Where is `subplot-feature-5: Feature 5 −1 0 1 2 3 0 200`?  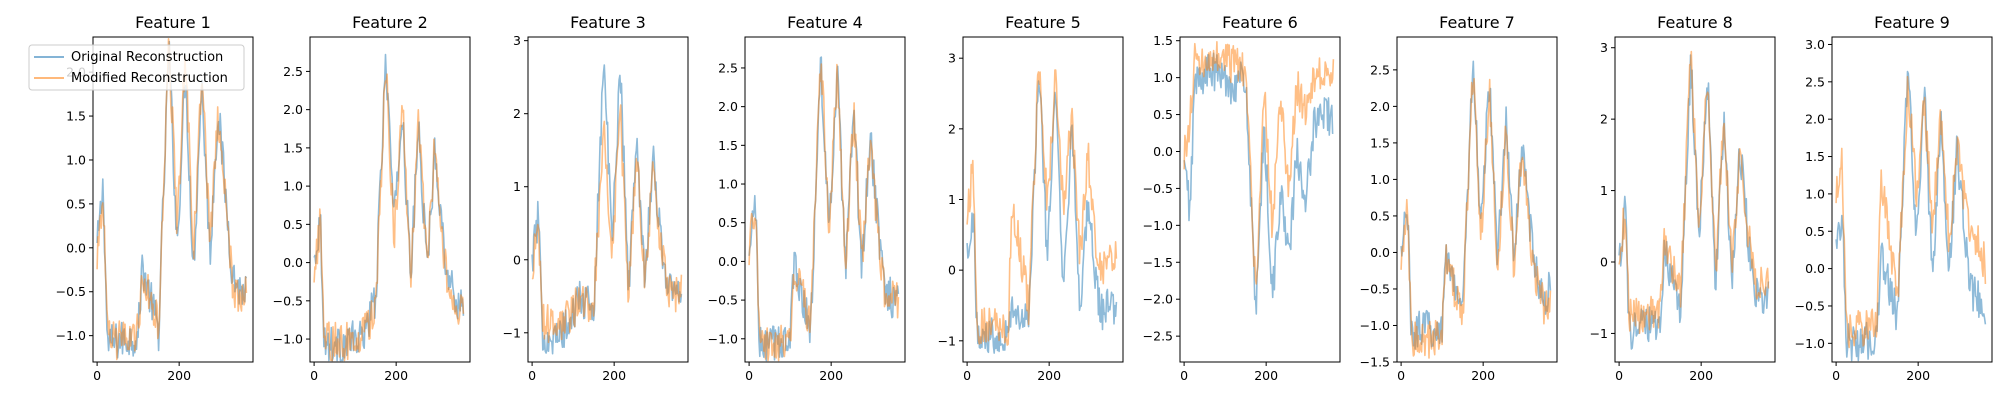
subplot-feature-5: Feature 5 −1 0 1 2 3 0 200 is located at coordinates (1031, 198).